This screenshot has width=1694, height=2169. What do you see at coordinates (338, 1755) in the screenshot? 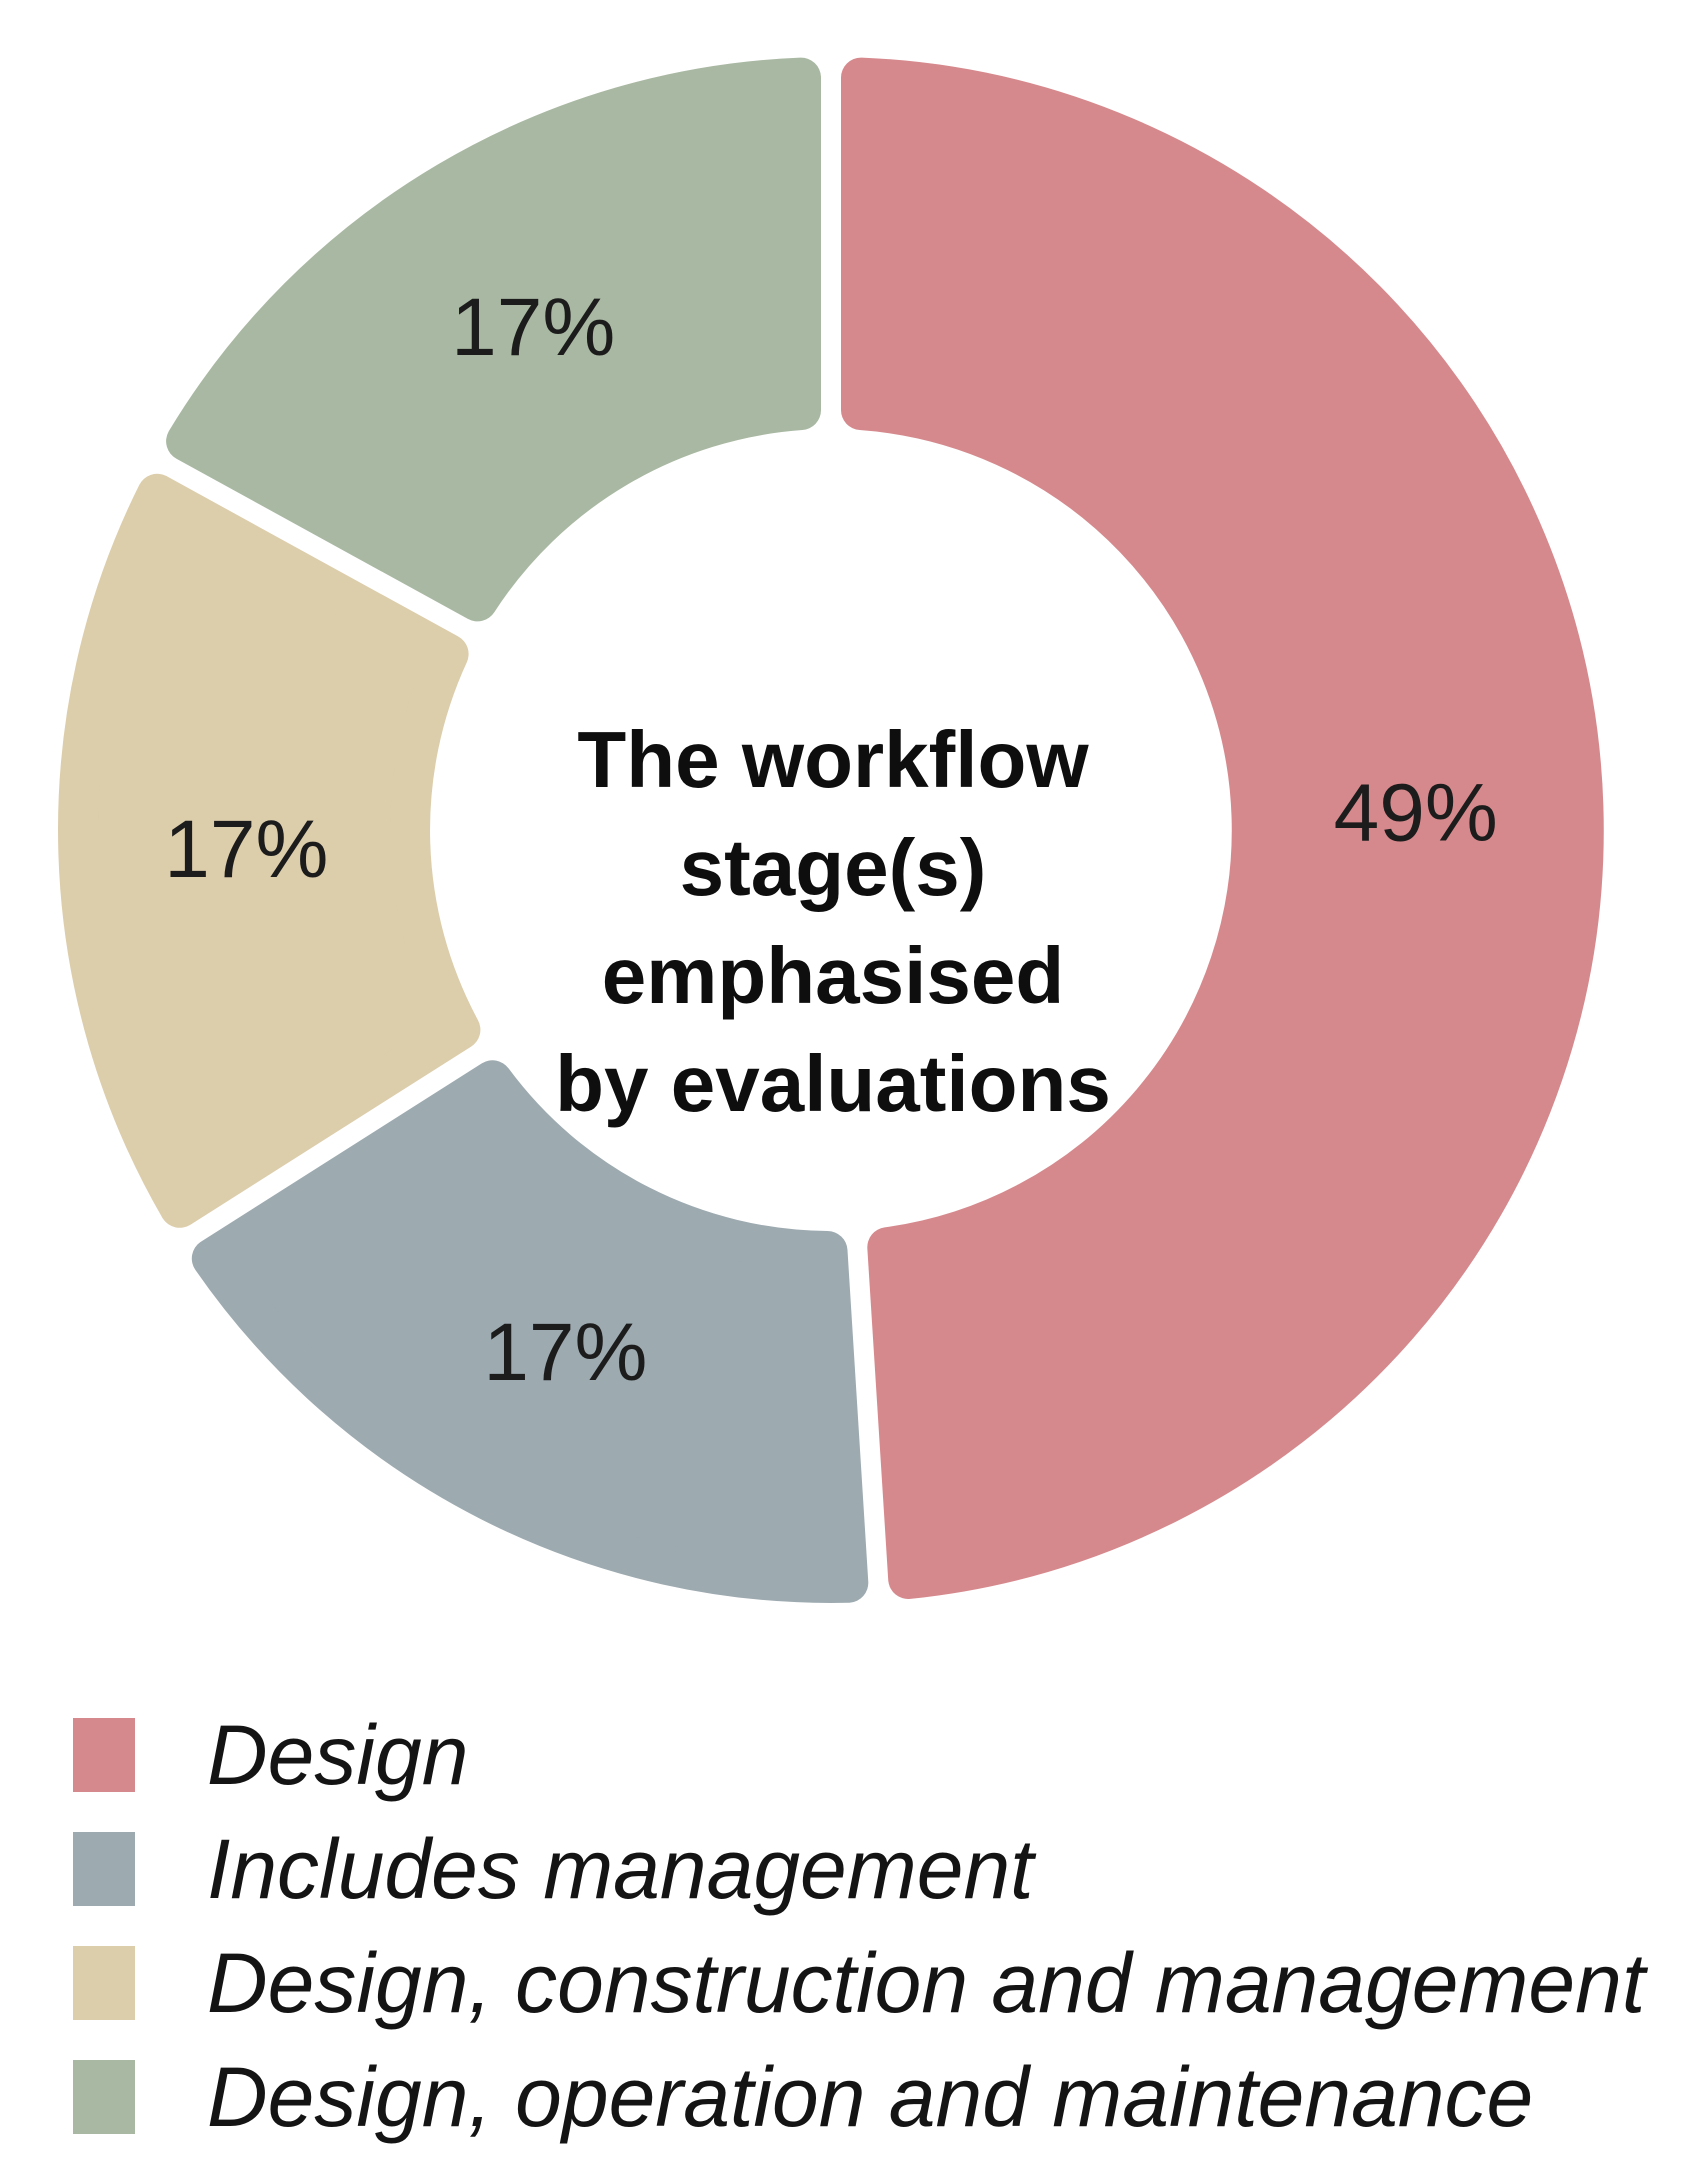
I see `legend-label: Design` at bounding box center [338, 1755].